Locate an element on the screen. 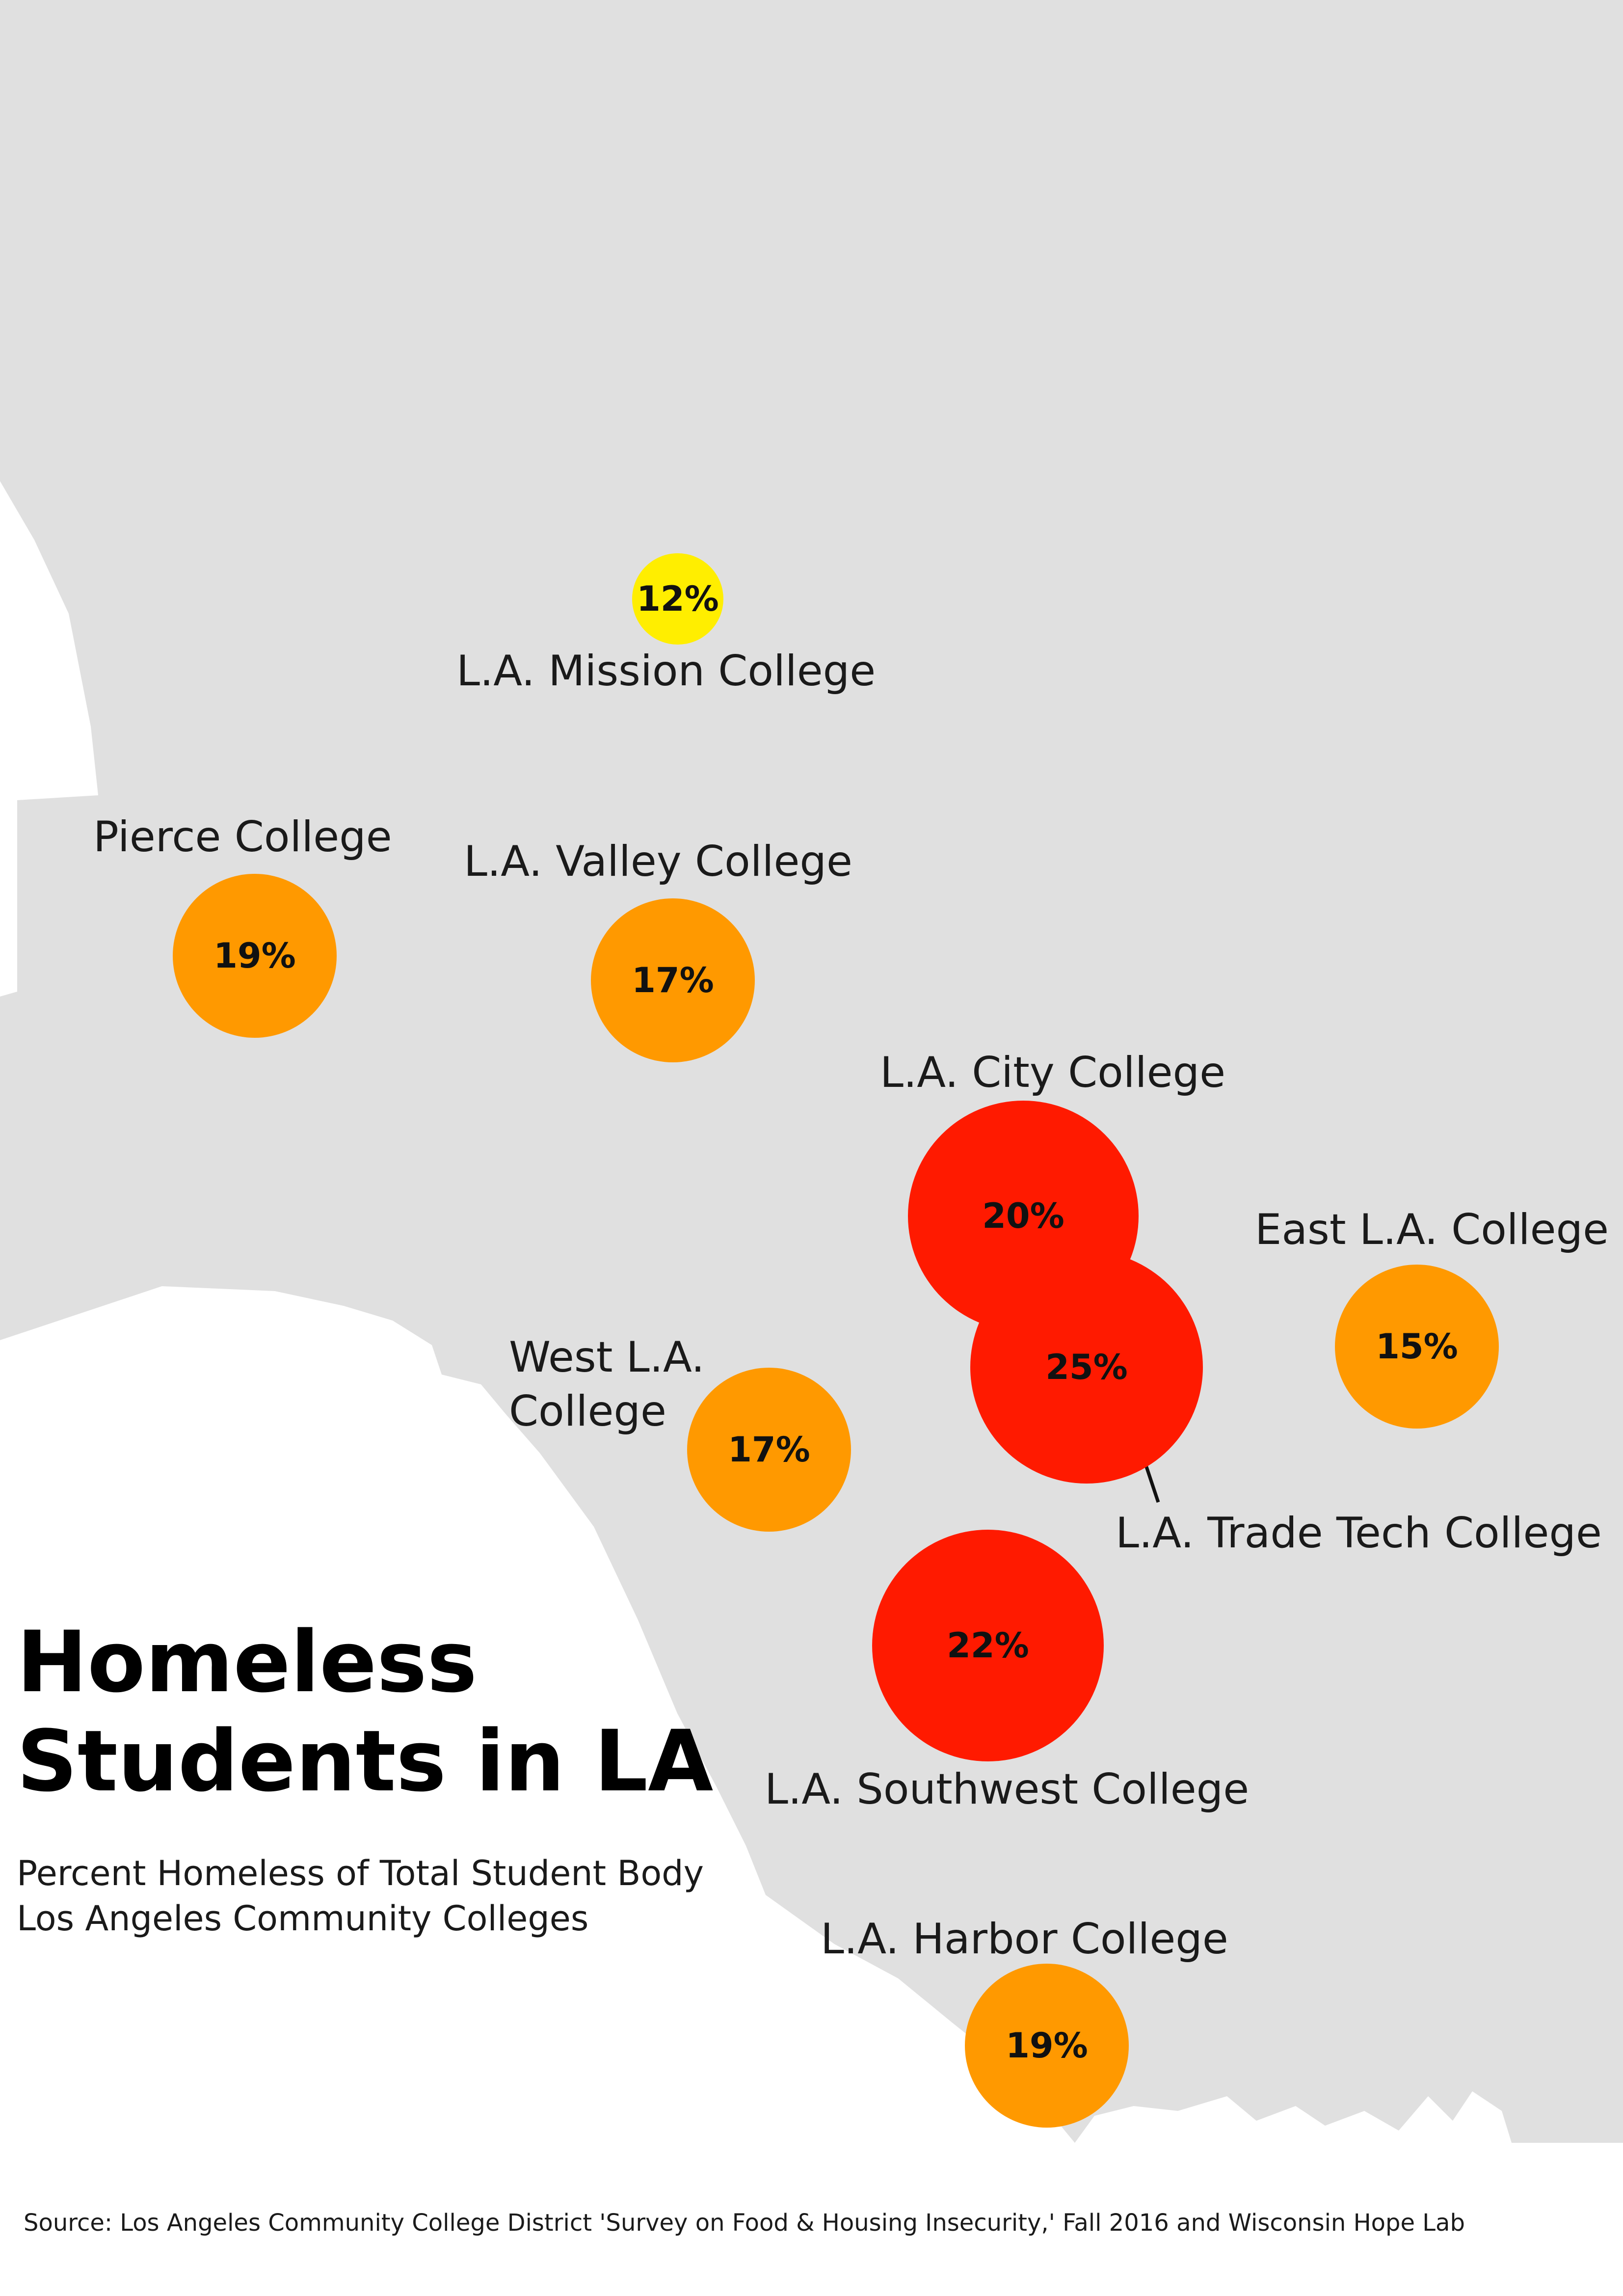  bubble-east: 15% is located at coordinates (1417, 1347).